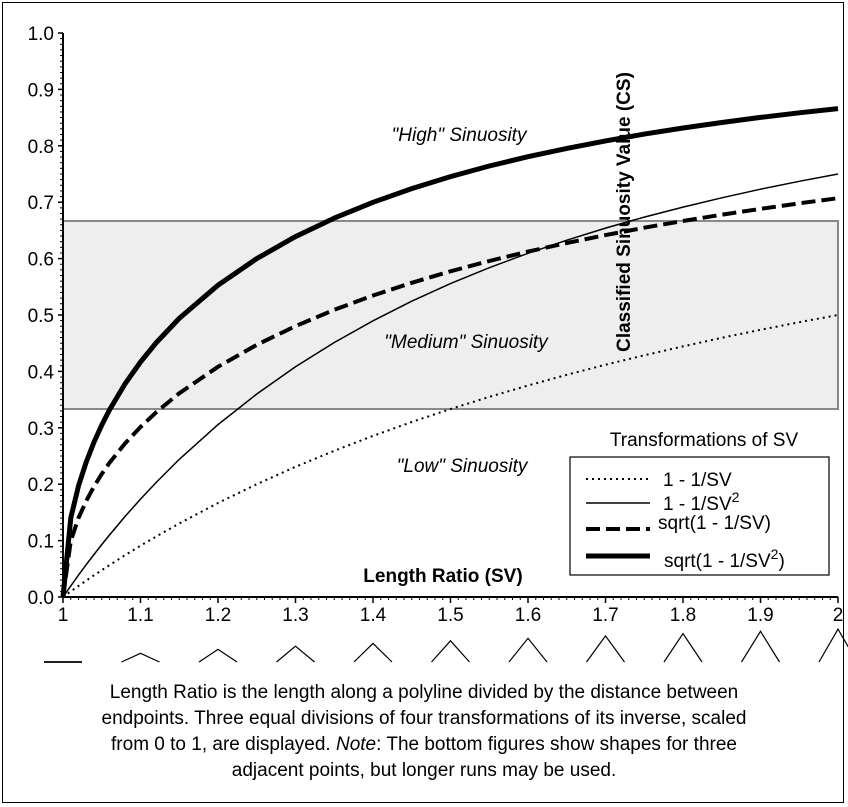  I want to click on region-label-medium: "Medium" Sinuosity, so click(466, 342).